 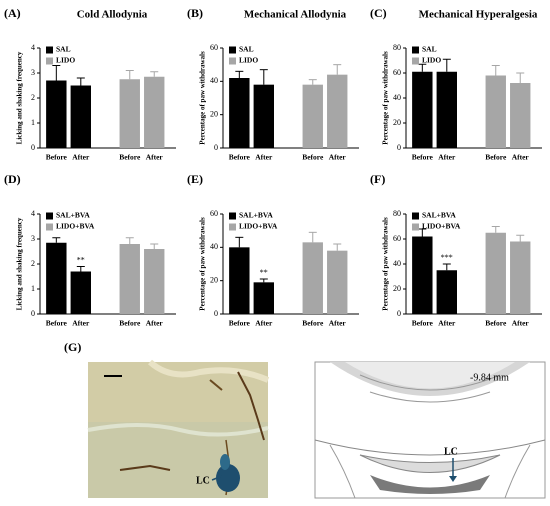 I want to click on panel-label: (C), so click(x=378, y=13).